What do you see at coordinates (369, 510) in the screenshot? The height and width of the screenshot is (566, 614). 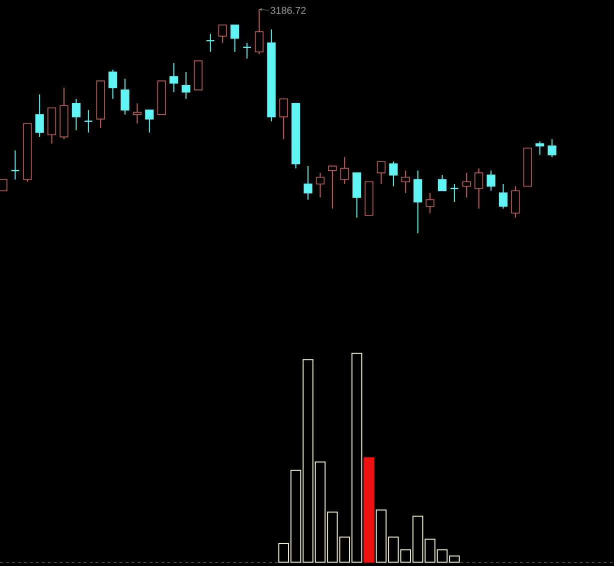 I see `bar` at bounding box center [369, 510].